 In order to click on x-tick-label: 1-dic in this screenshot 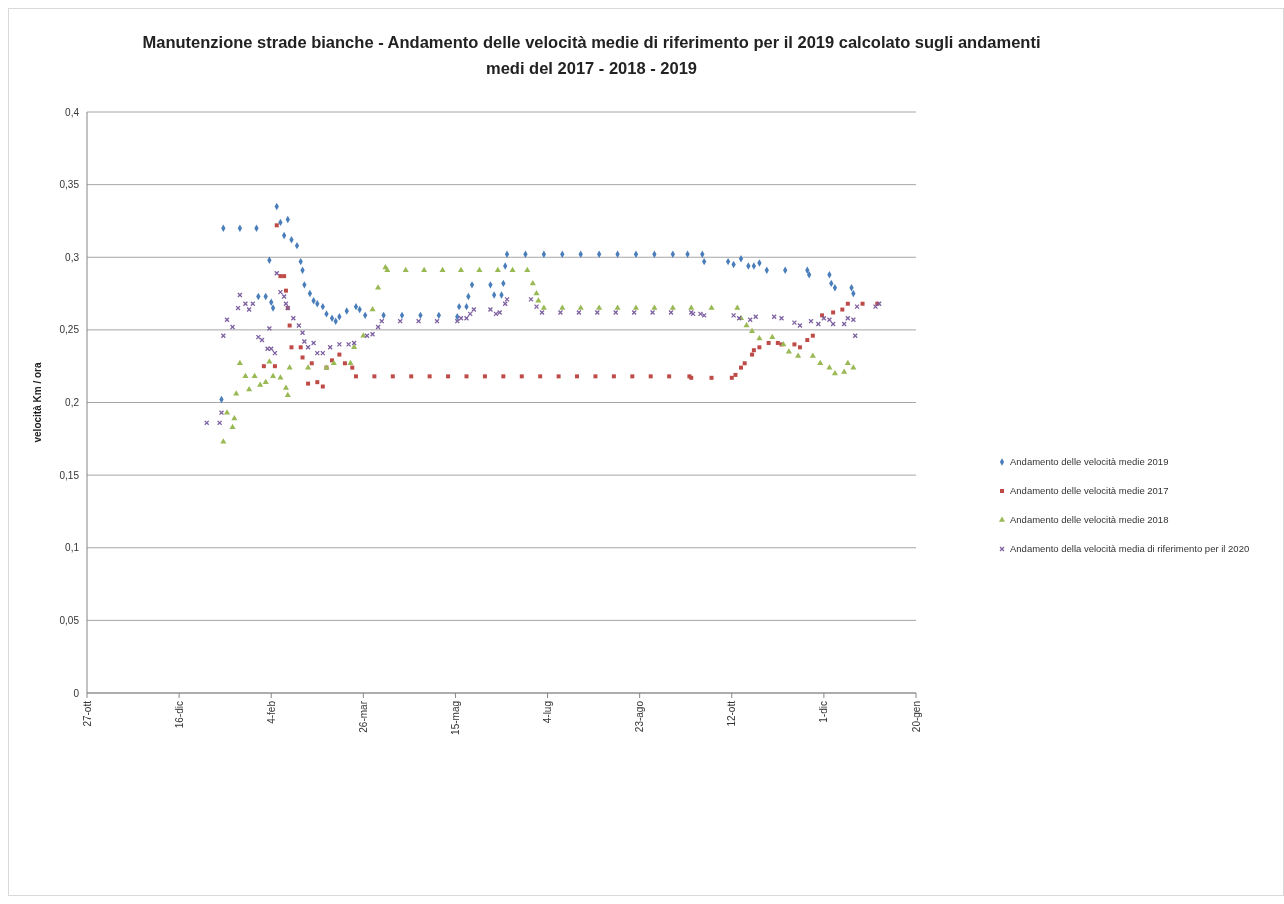, I will do `click(824, 712)`.